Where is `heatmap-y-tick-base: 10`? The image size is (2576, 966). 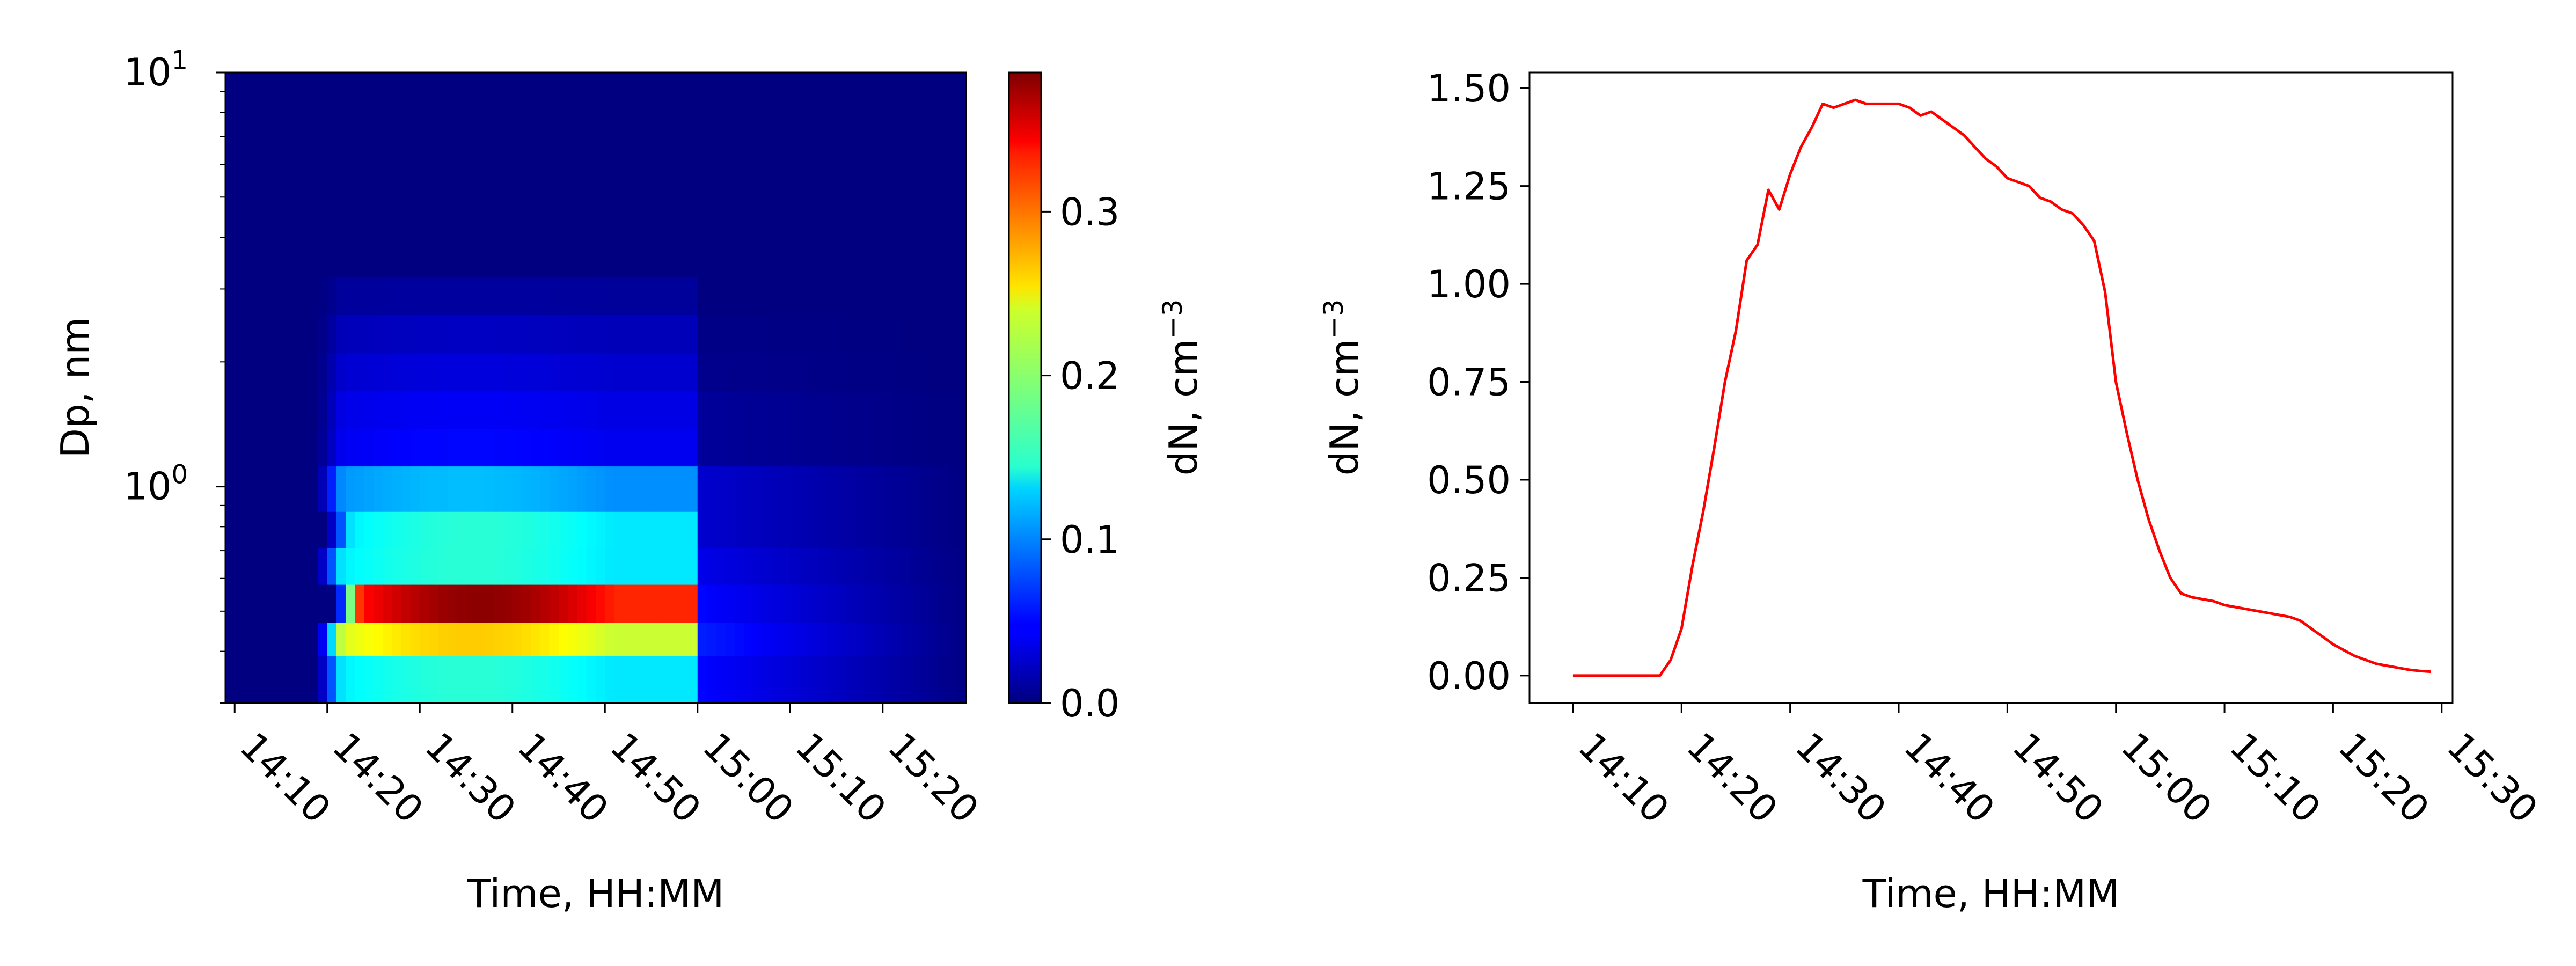
heatmap-y-tick-base: 10 is located at coordinates (147, 72).